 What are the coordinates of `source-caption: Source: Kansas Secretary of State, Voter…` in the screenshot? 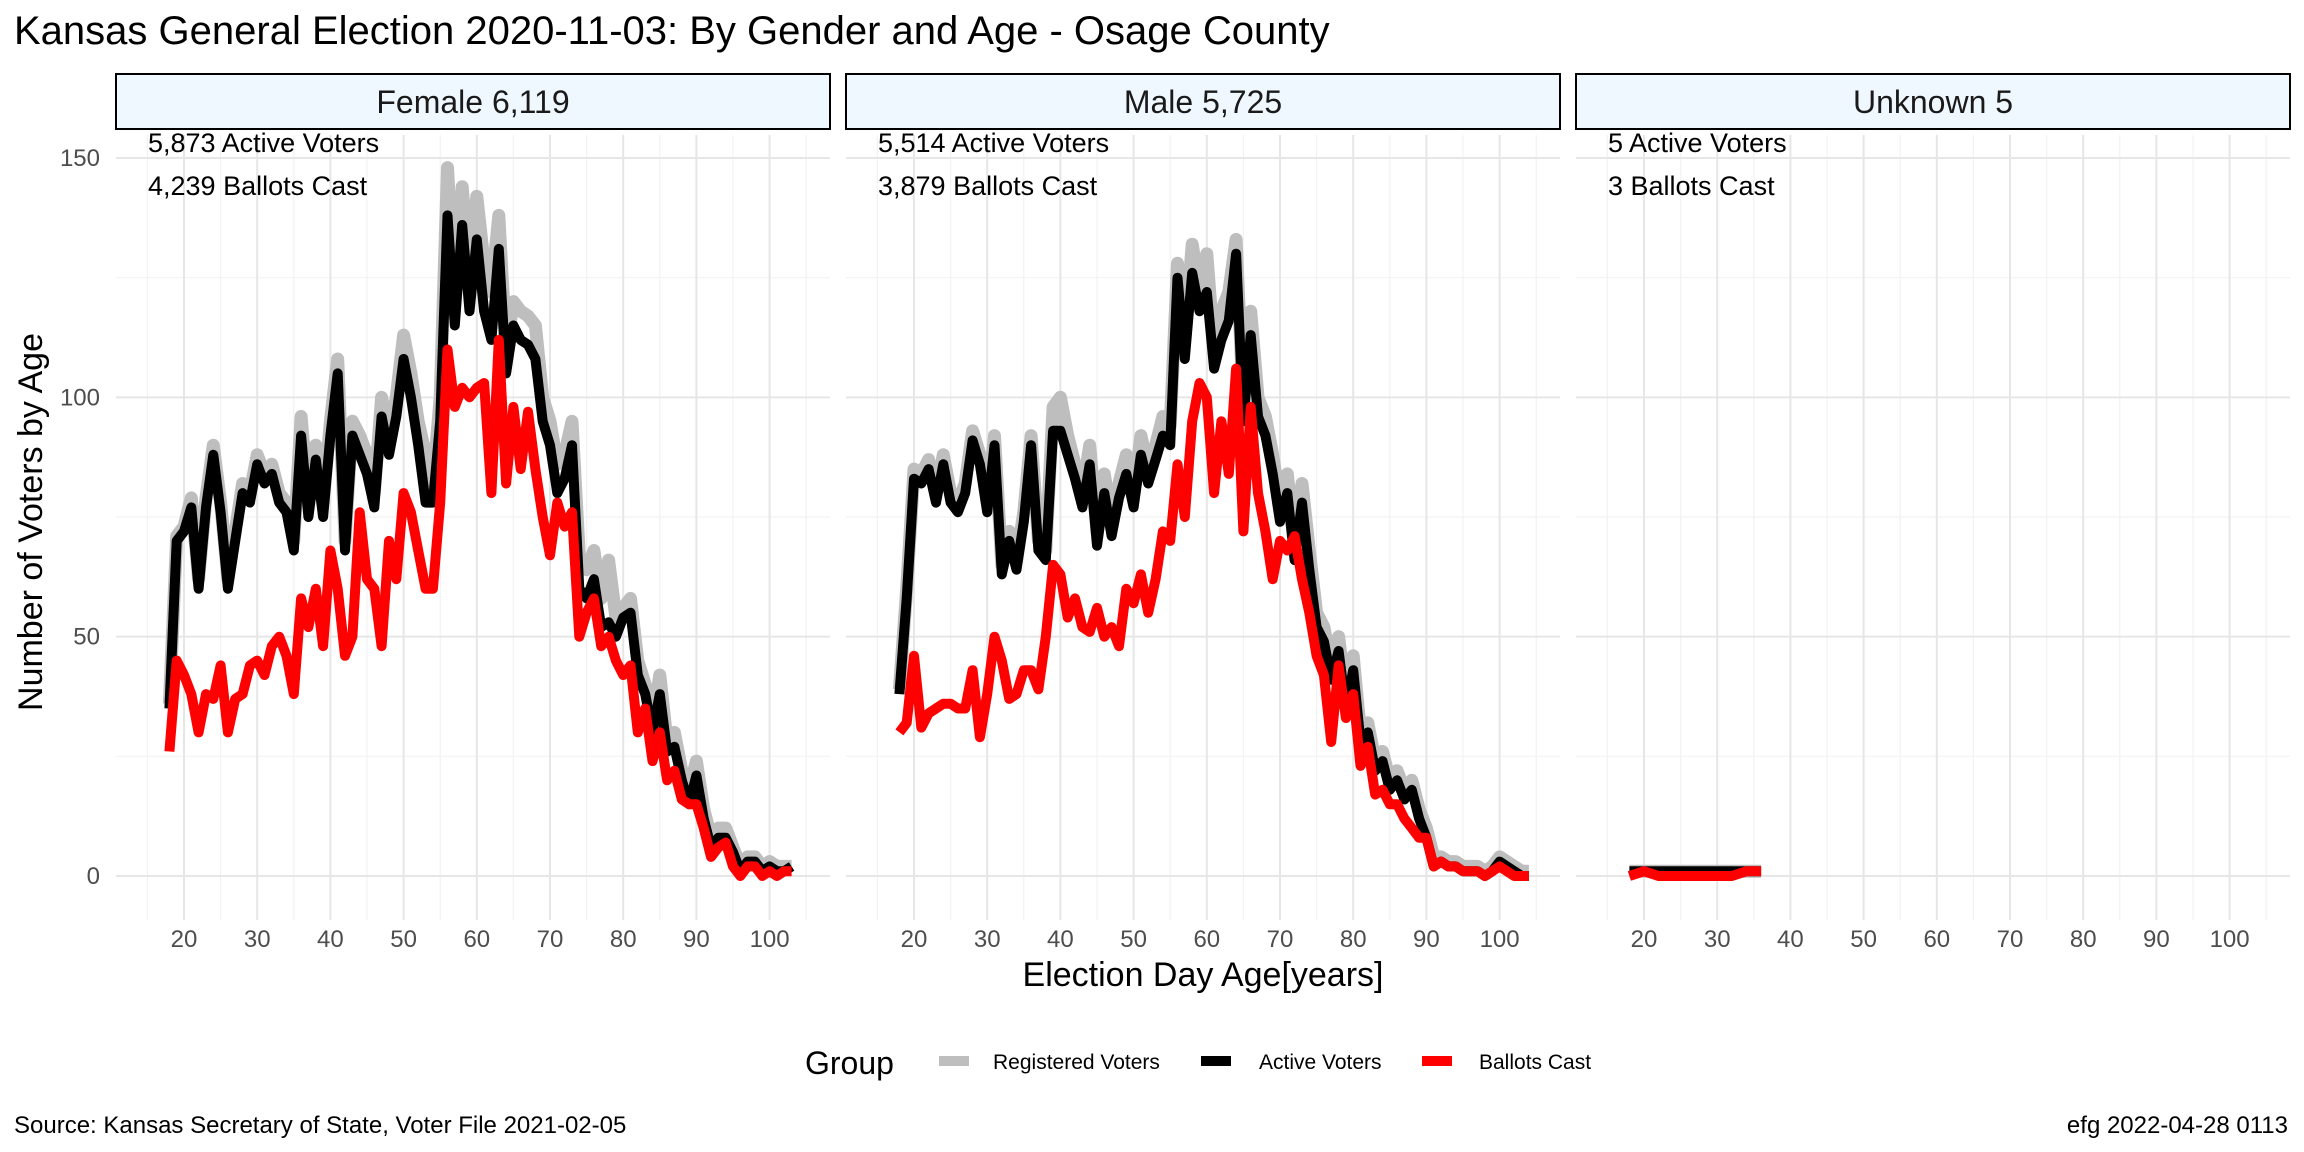 It's located at (320, 1125).